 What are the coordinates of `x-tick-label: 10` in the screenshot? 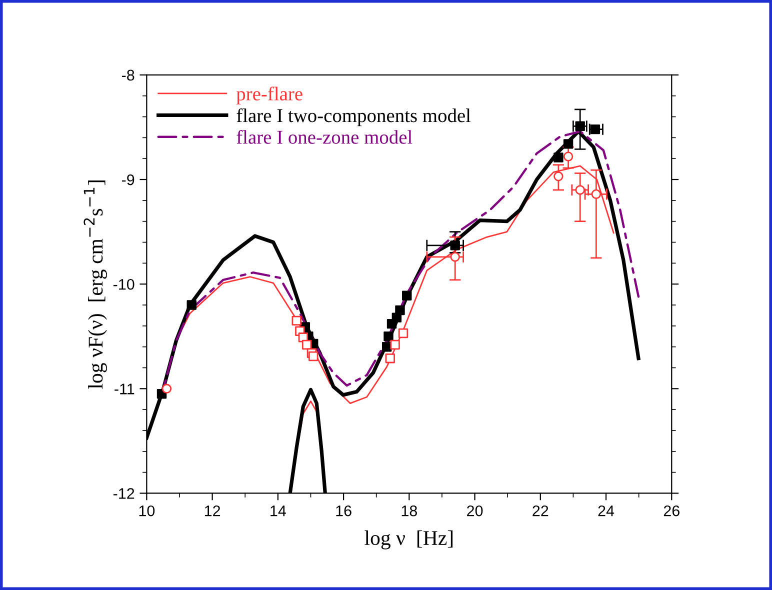 It's located at (147, 510).